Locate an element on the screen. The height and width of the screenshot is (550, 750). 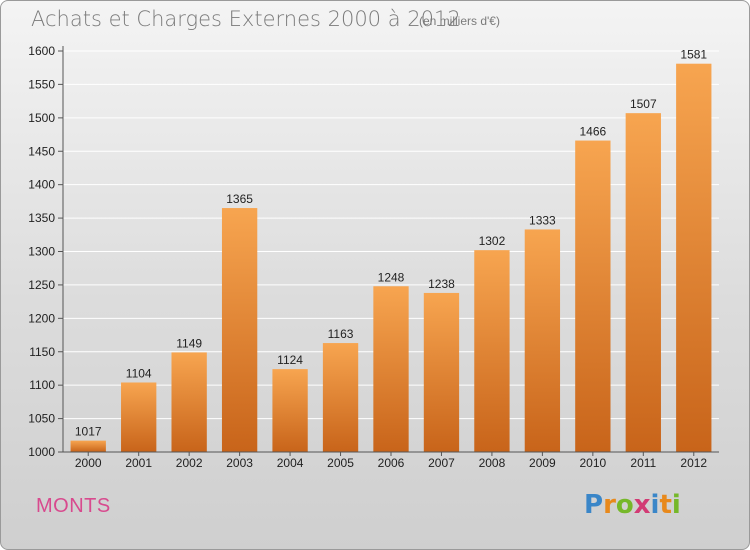
y-tick-label: 1300 is located at coordinates (41, 252).